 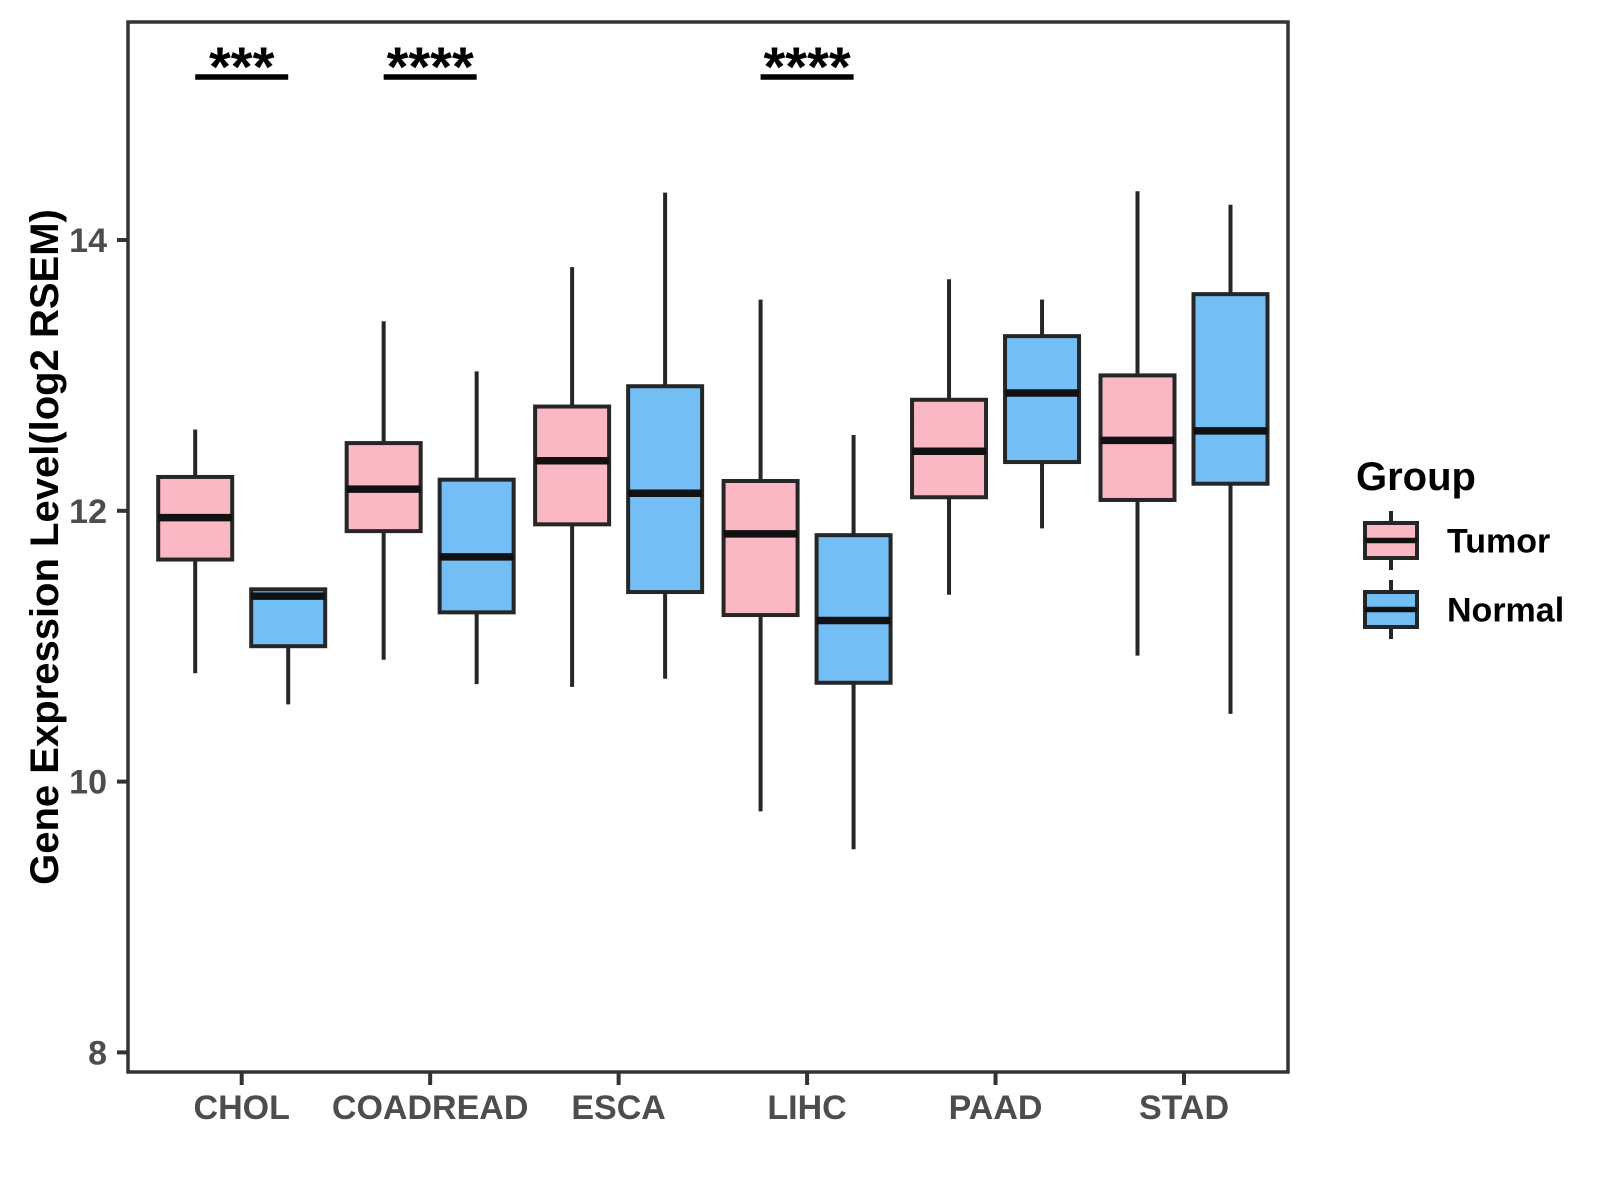 What do you see at coordinates (1184, 1108) in the screenshot?
I see `x-tick-label-STAD: STAD` at bounding box center [1184, 1108].